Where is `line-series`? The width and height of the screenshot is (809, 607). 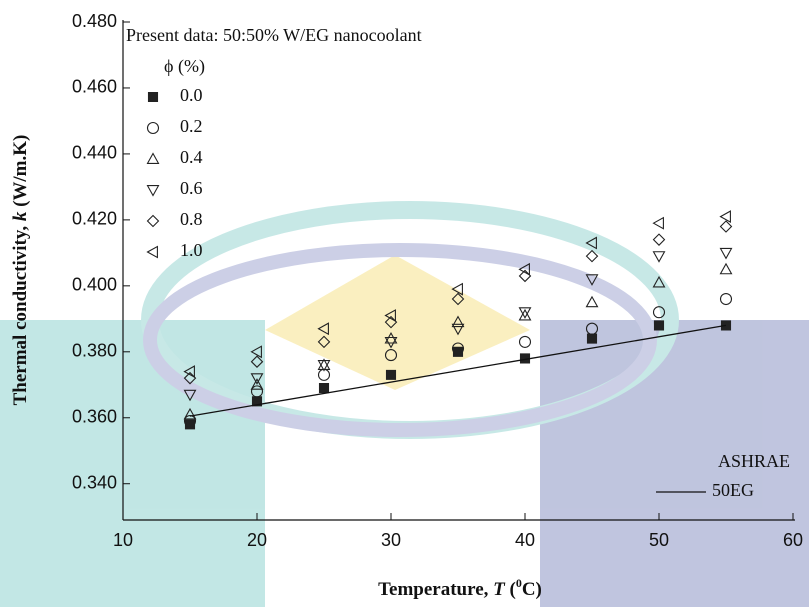
line-series is located at coordinates (458, 370).